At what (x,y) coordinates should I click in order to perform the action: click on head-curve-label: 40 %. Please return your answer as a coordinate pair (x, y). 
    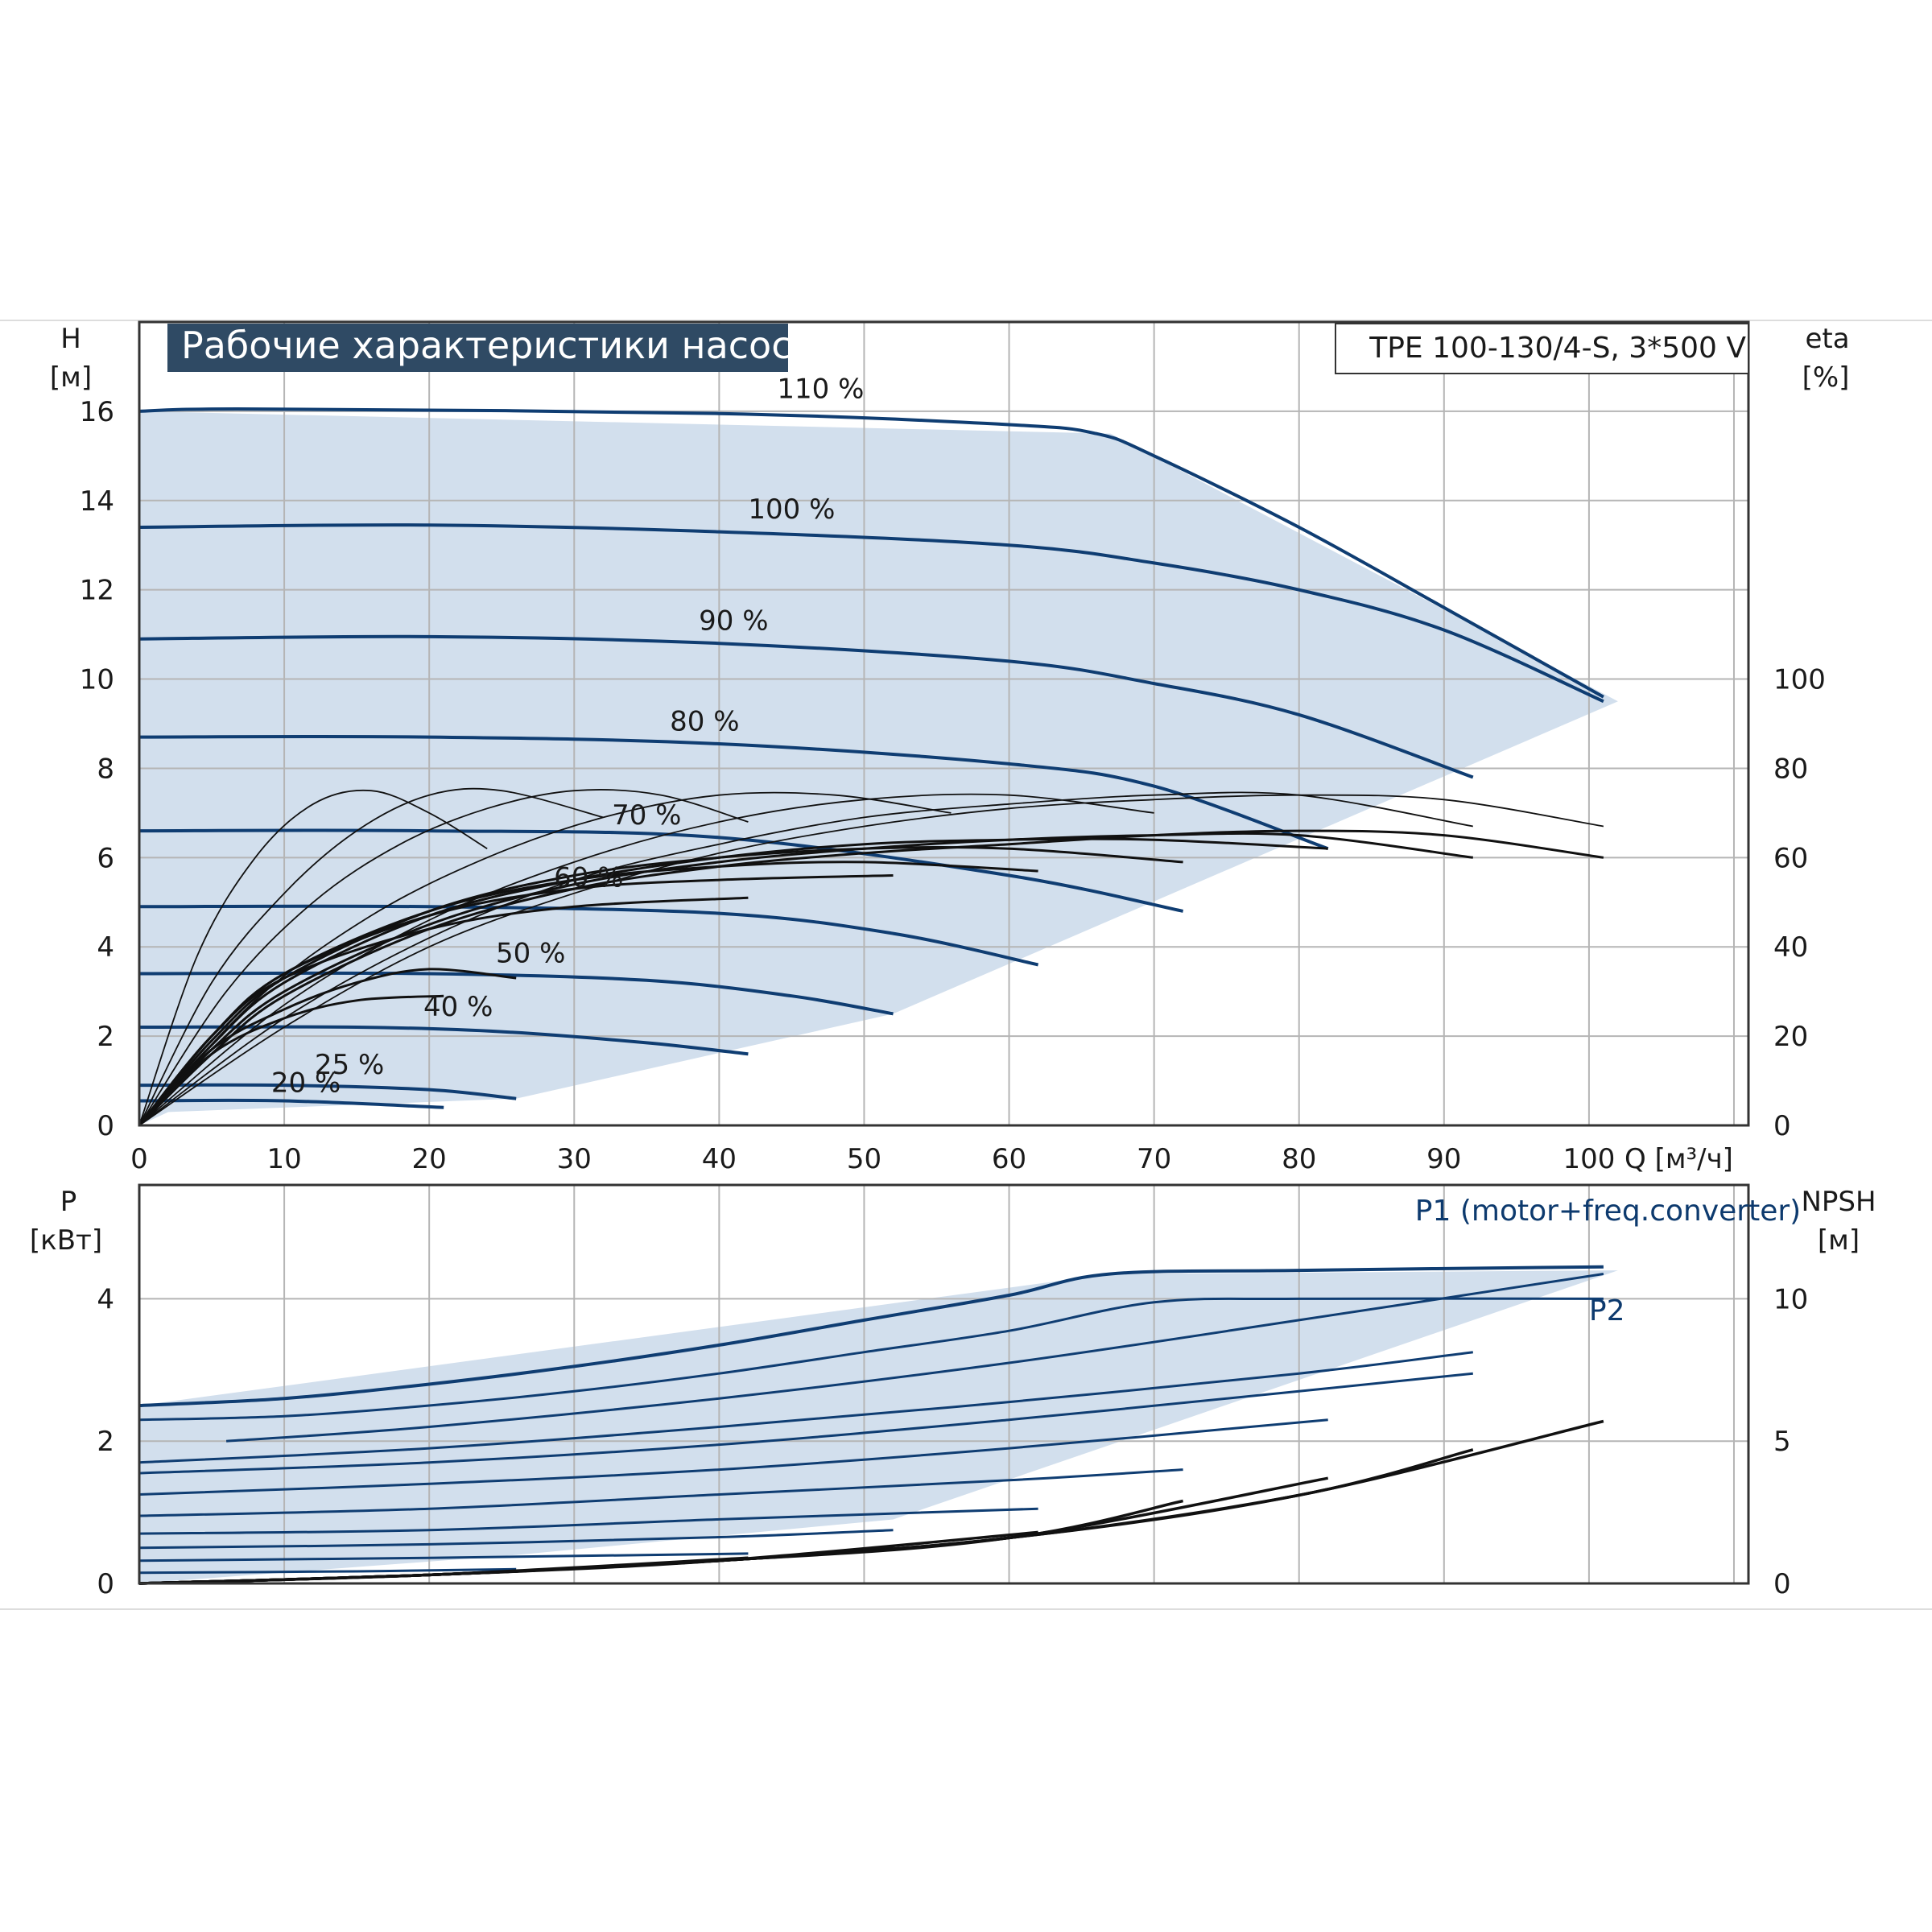
    Looking at the image, I should click on (458, 1007).